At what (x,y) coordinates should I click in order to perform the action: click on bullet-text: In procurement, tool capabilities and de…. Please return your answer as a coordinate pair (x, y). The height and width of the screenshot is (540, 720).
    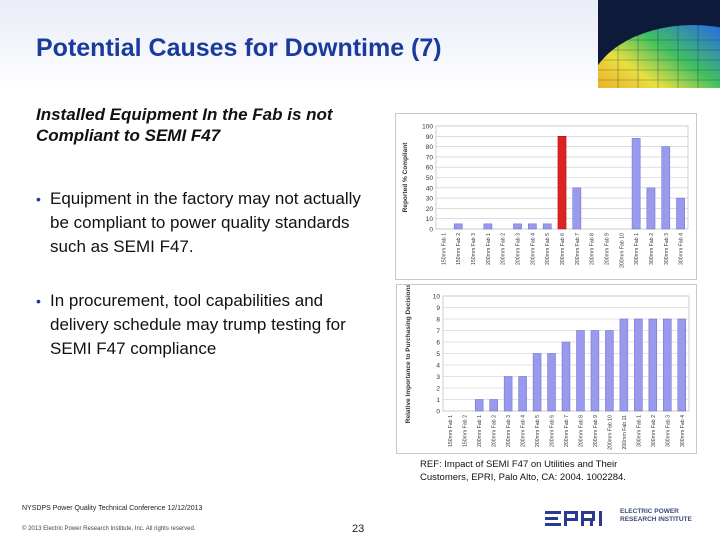
    Looking at the image, I should click on (198, 324).